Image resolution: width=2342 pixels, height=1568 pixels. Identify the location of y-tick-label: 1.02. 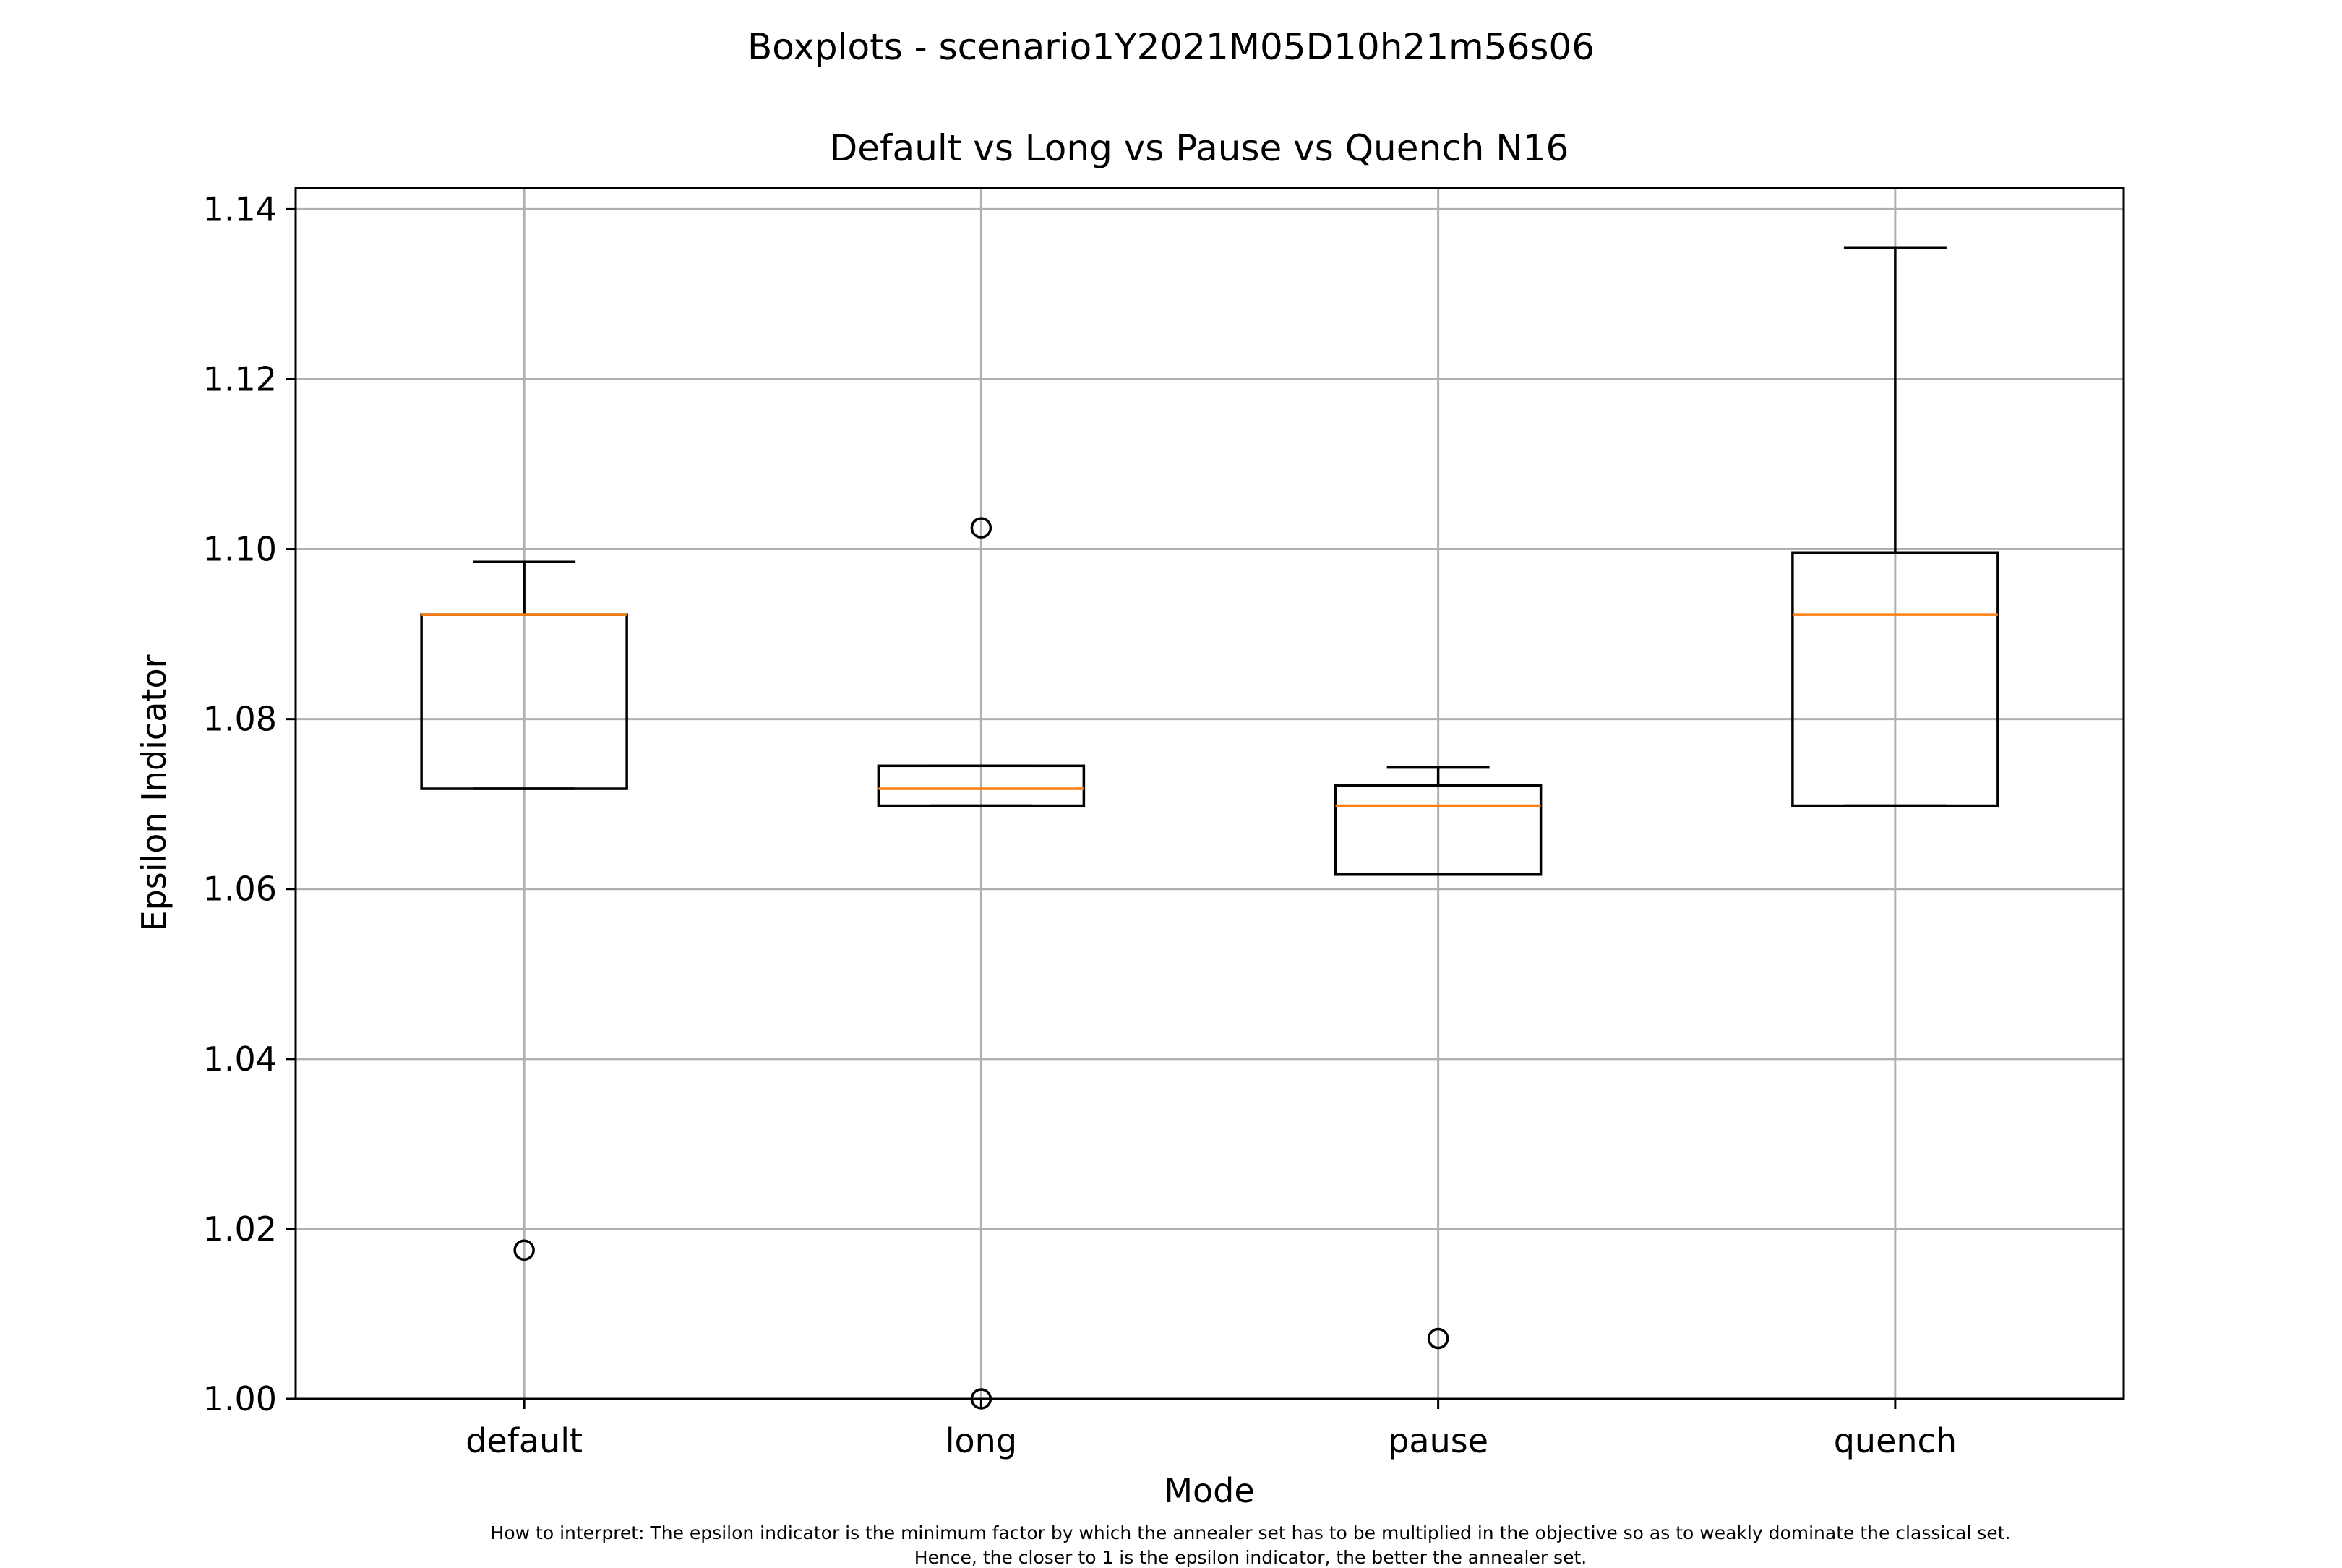
(240, 1228).